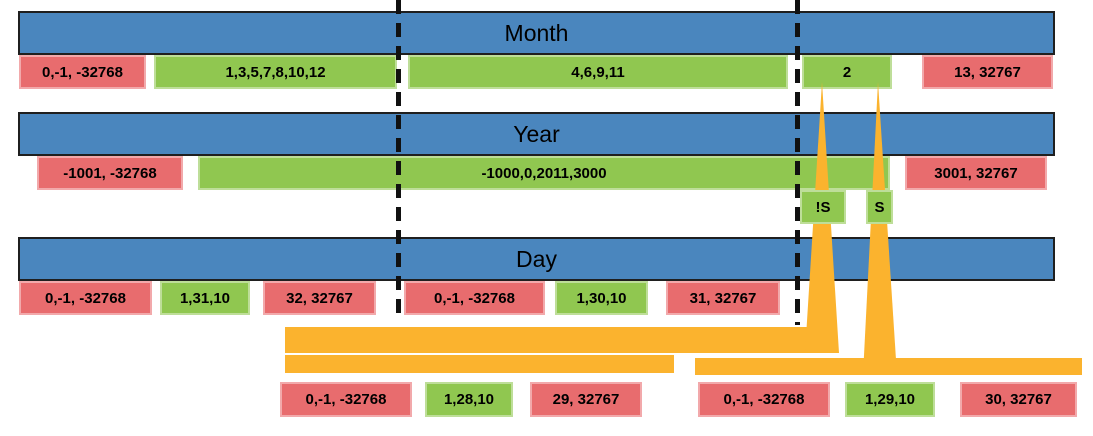 The image size is (1093, 436). What do you see at coordinates (82, 72) in the screenshot?
I see `month-partition-box-invalid: 0,-1, -32768` at bounding box center [82, 72].